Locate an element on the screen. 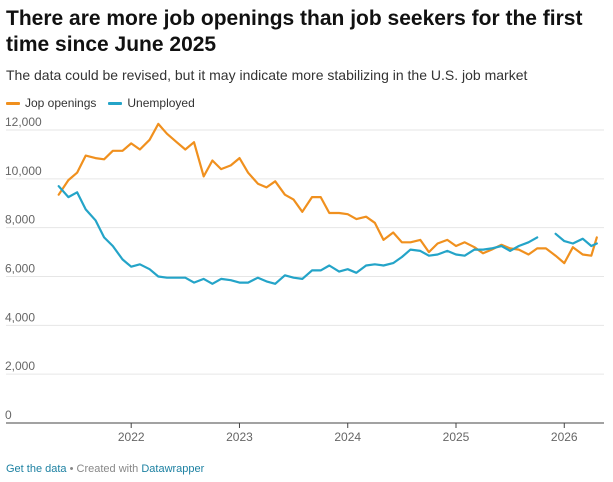 The width and height of the screenshot is (613, 482). chart-footer: Get the data • Created with Datawrapper is located at coordinates (105, 469).